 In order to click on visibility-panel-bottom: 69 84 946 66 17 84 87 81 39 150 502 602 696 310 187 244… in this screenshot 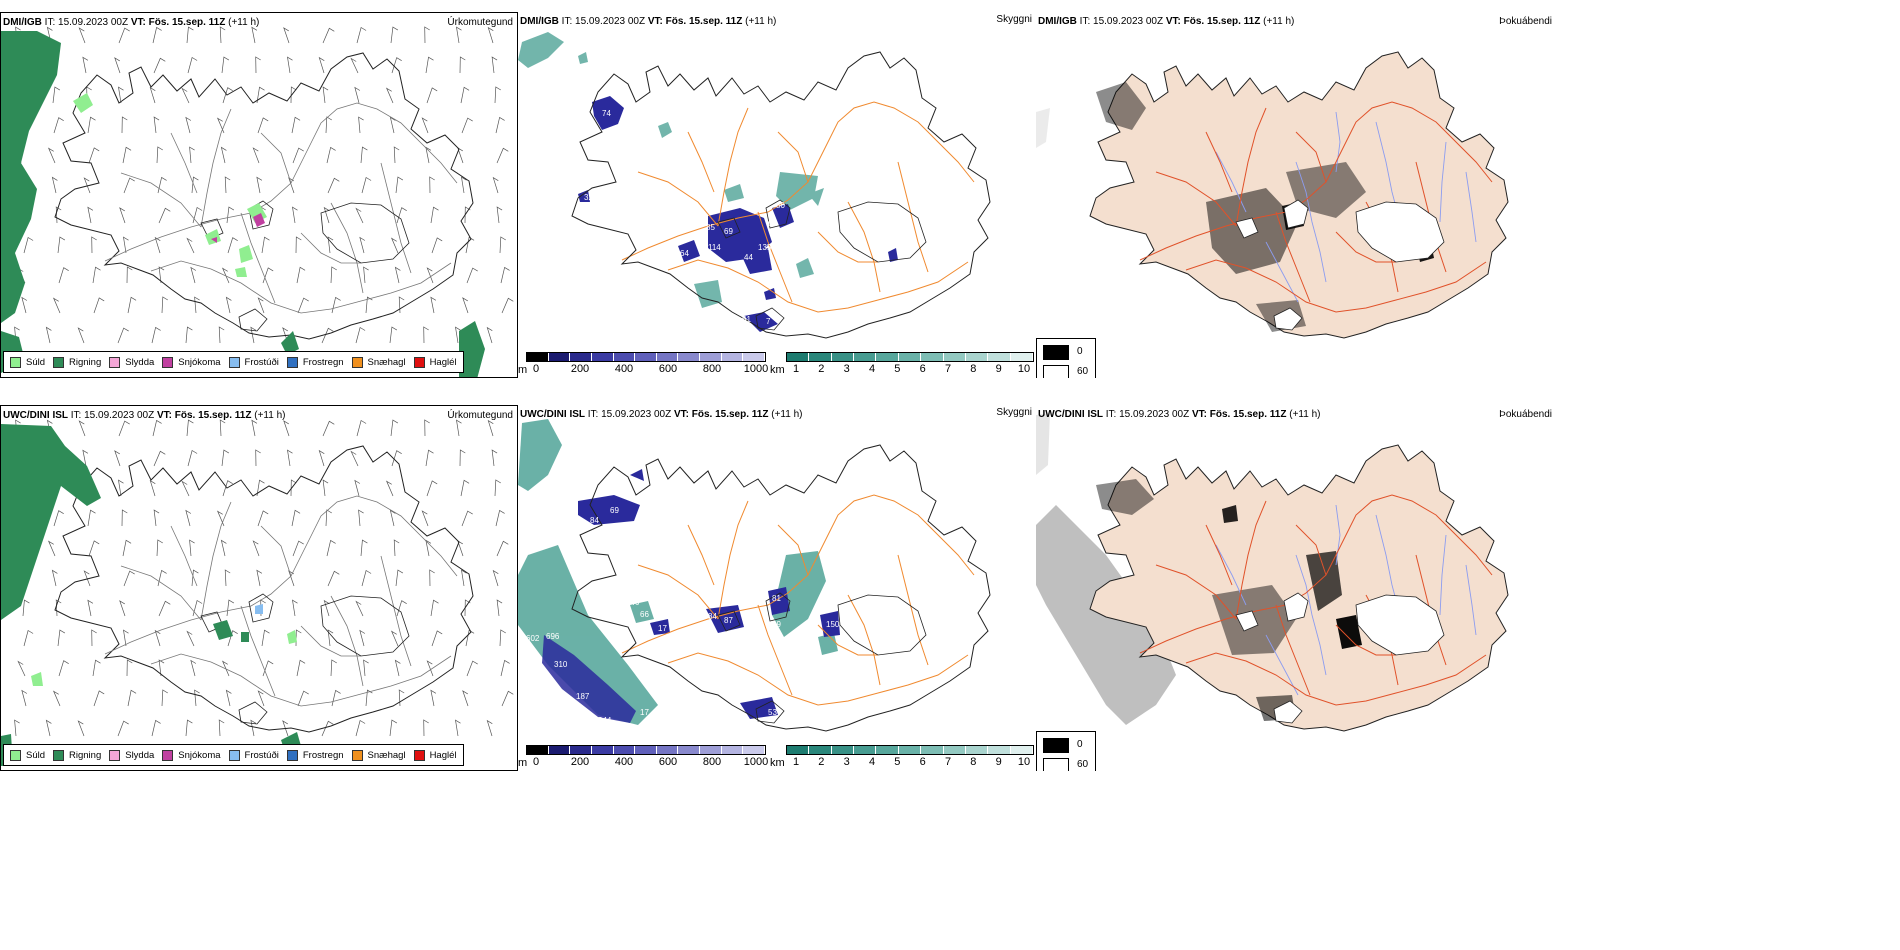, I will do `click(777, 588)`.